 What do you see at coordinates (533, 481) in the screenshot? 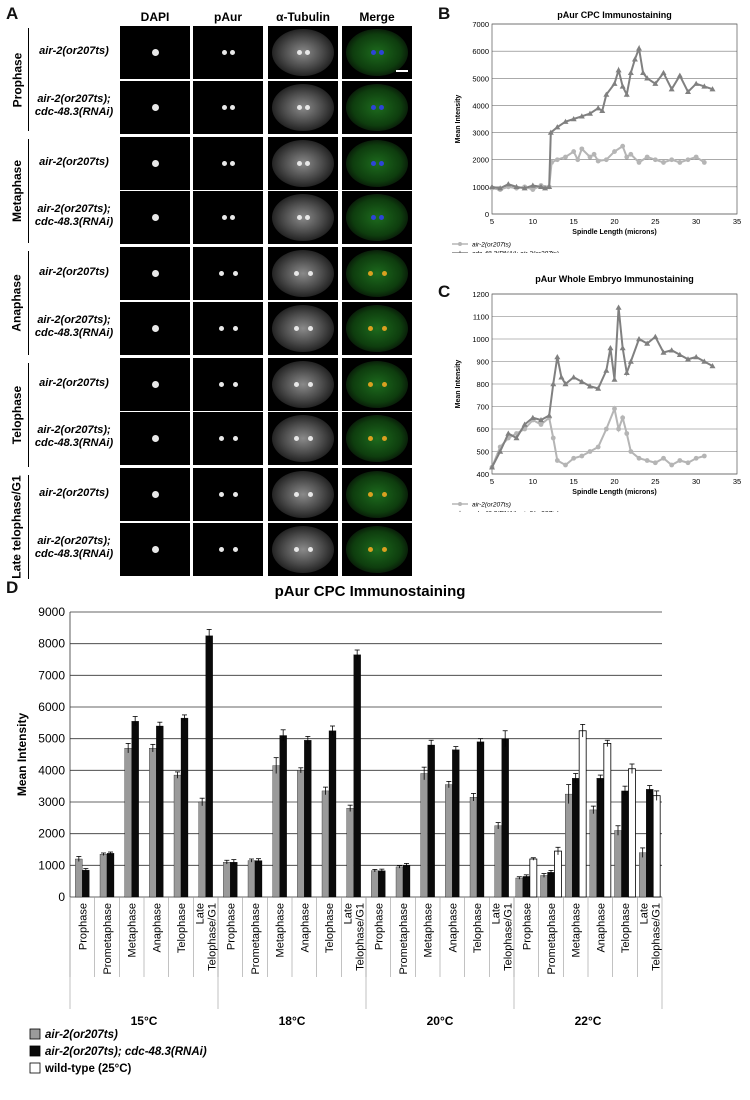
I see `x-tick-label: 10` at bounding box center [533, 481].